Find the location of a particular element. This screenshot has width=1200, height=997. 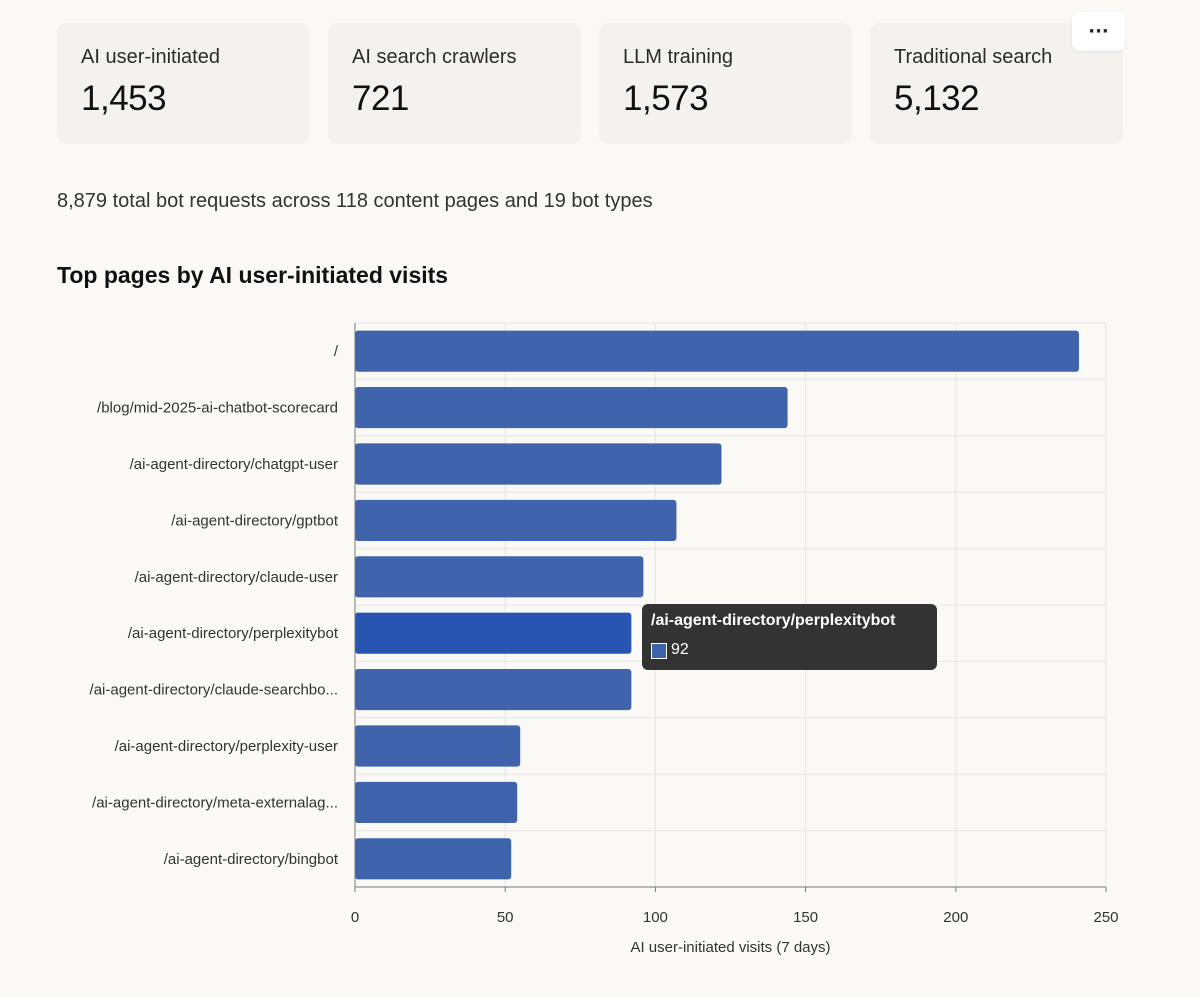

x-axis-title: AI user-initiated visits (7 days) is located at coordinates (730, 947).